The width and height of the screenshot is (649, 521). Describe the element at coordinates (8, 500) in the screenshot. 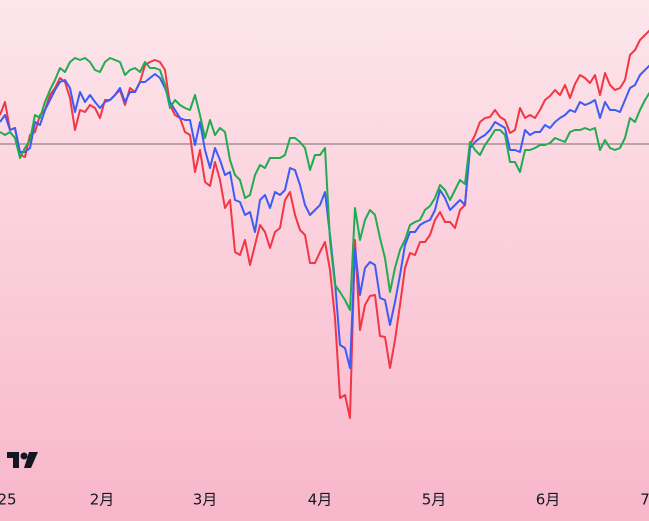

I see `x-tick-label: 25` at that location.